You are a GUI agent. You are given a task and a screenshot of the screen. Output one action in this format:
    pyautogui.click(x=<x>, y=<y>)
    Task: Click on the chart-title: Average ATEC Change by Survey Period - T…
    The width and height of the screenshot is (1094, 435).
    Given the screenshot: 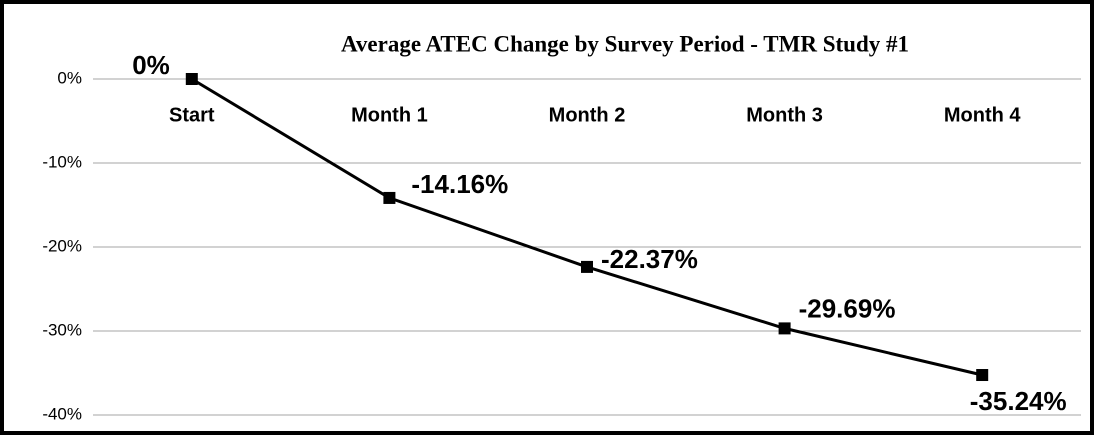 What is the action you would take?
    pyautogui.click(x=625, y=43)
    